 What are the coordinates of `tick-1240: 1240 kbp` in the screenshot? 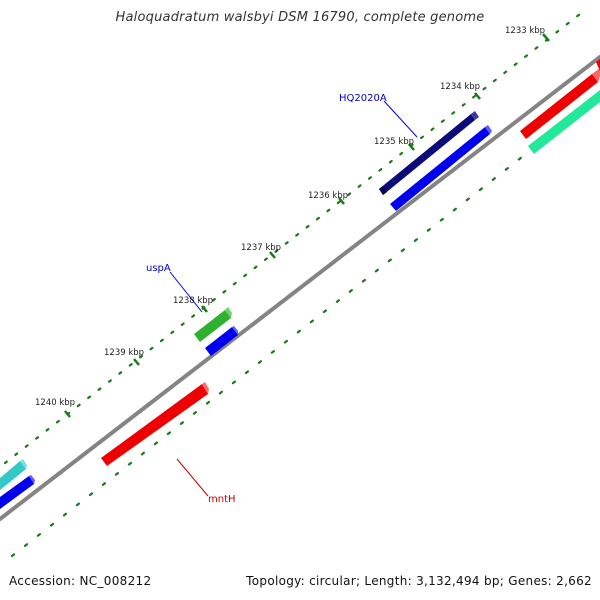 It's located at (55, 408).